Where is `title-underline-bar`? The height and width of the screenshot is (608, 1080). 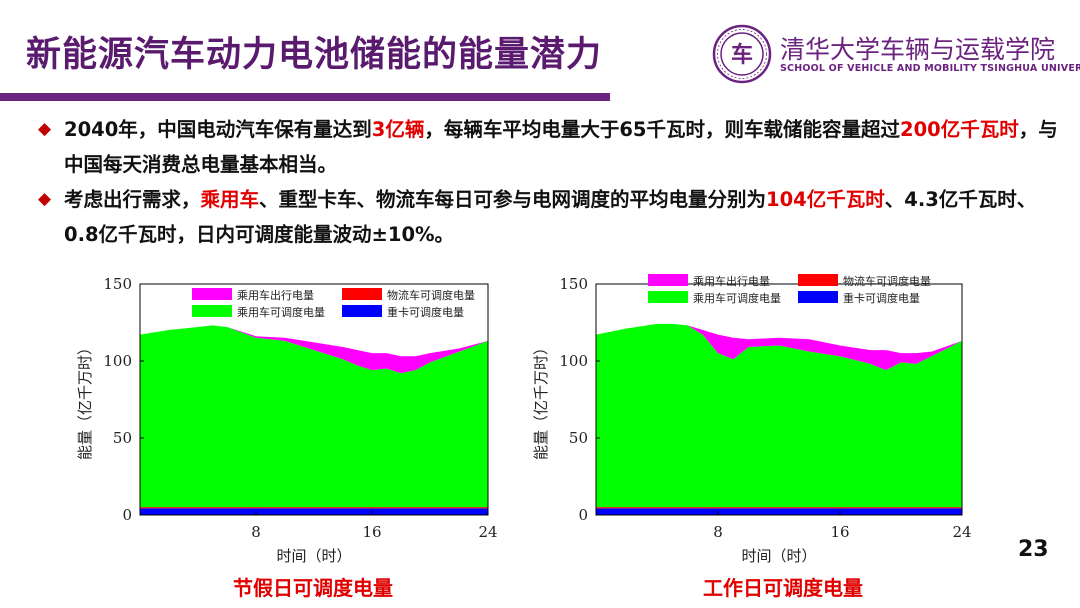 title-underline-bar is located at coordinates (305, 97).